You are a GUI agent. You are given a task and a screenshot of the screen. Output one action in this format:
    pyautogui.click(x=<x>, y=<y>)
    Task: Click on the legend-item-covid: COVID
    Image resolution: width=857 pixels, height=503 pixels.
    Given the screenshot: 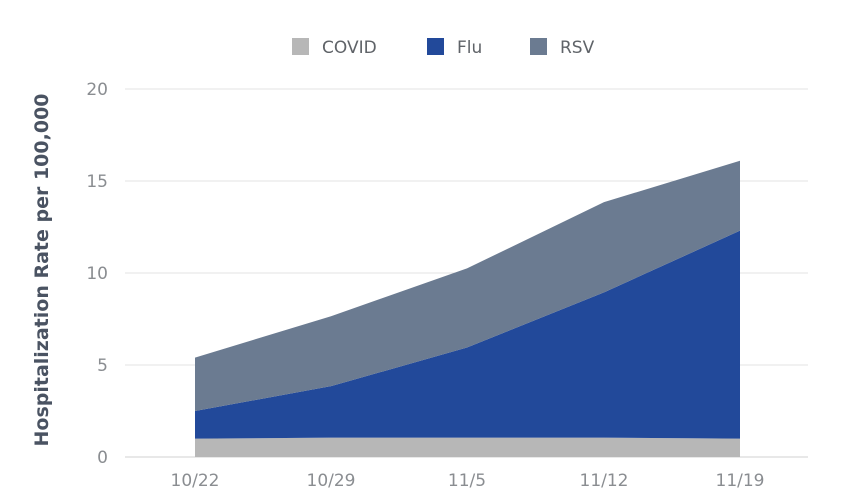 What is the action you would take?
    pyautogui.click(x=334, y=48)
    